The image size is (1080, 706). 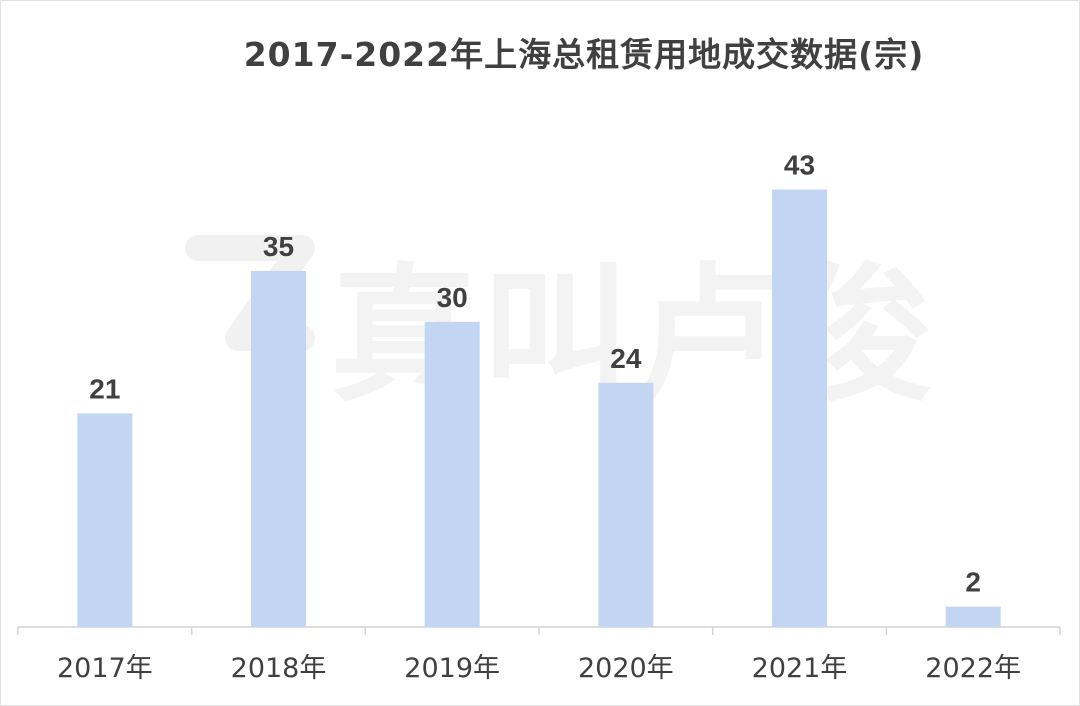 I want to click on x-tick-label: 2018年, so click(x=279, y=668).